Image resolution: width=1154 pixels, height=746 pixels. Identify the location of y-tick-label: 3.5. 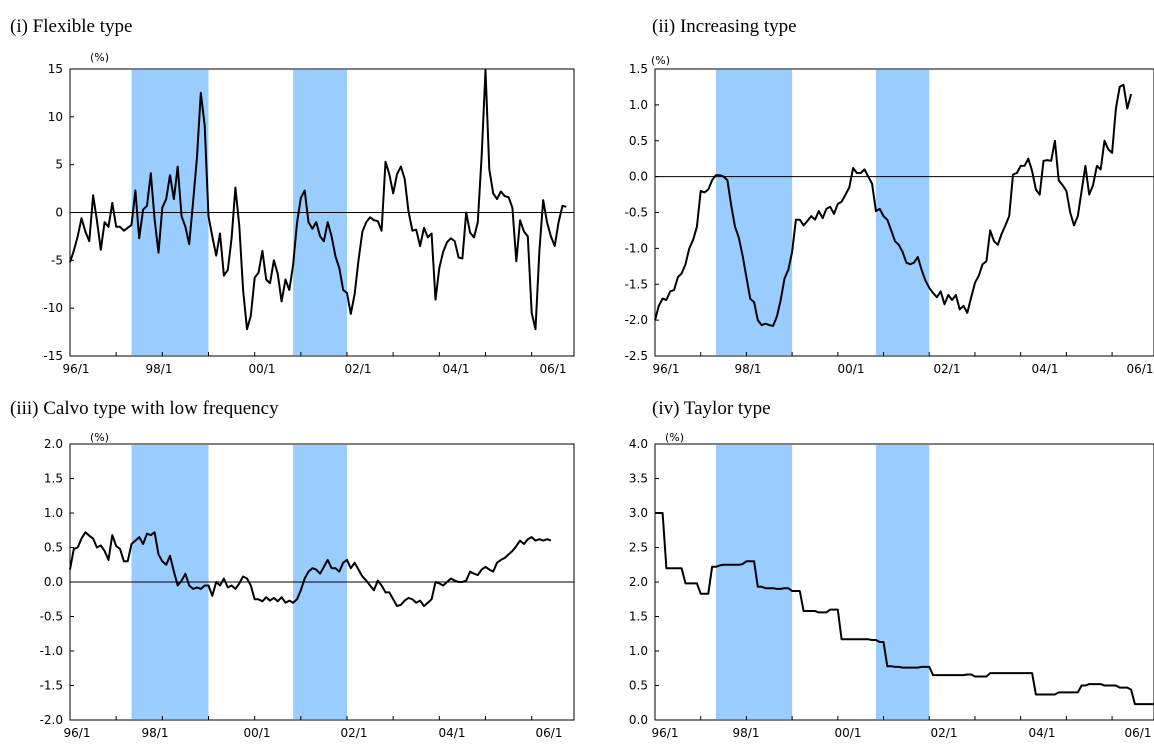
(638, 479).